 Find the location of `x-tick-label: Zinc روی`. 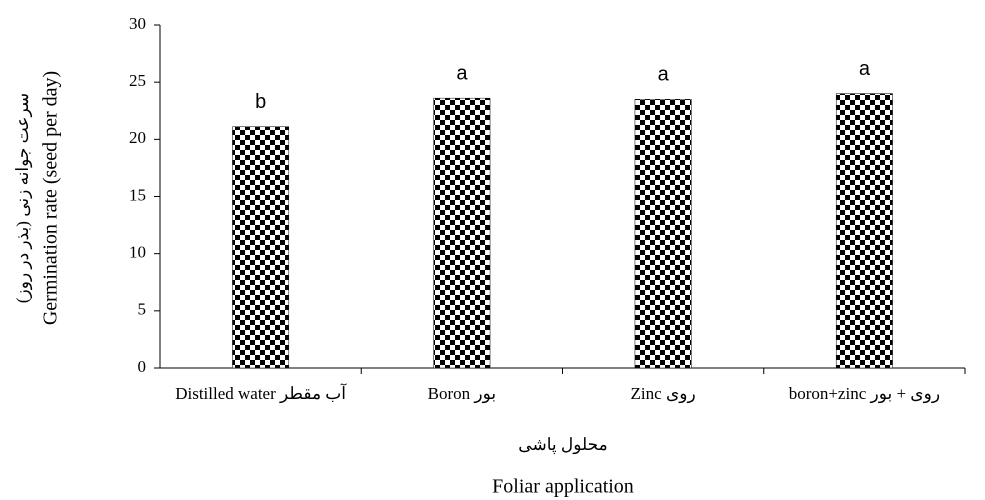

x-tick-label: Zinc روی is located at coordinates (663, 394).